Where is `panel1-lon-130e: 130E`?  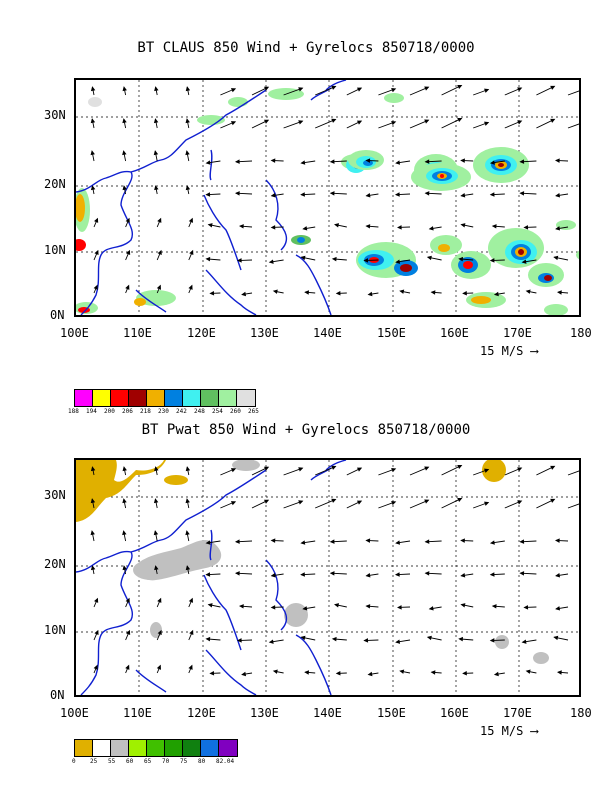
panel1-lon-130e: 130E is located at coordinates (264, 333).